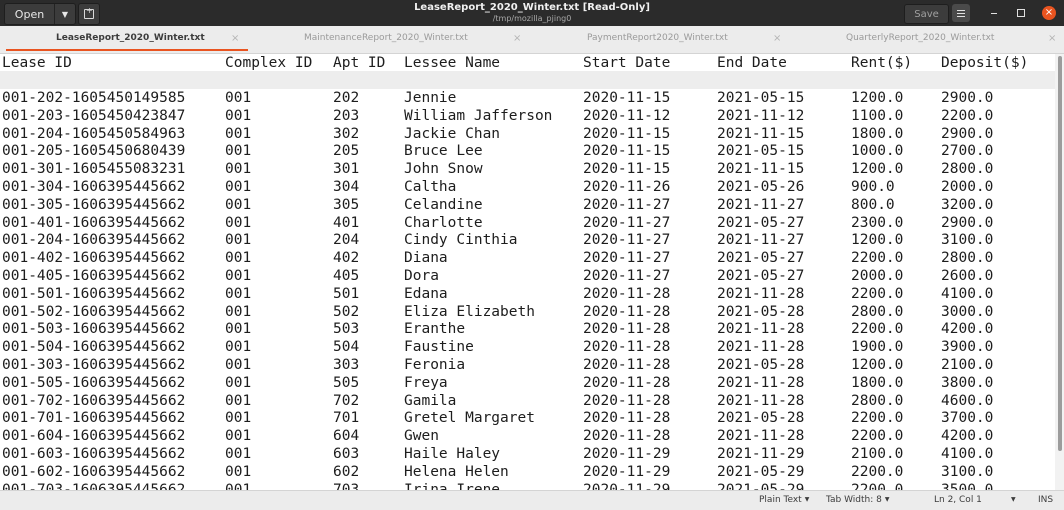  I want to click on text-cell: 001-701-1606395445662, so click(94, 418).